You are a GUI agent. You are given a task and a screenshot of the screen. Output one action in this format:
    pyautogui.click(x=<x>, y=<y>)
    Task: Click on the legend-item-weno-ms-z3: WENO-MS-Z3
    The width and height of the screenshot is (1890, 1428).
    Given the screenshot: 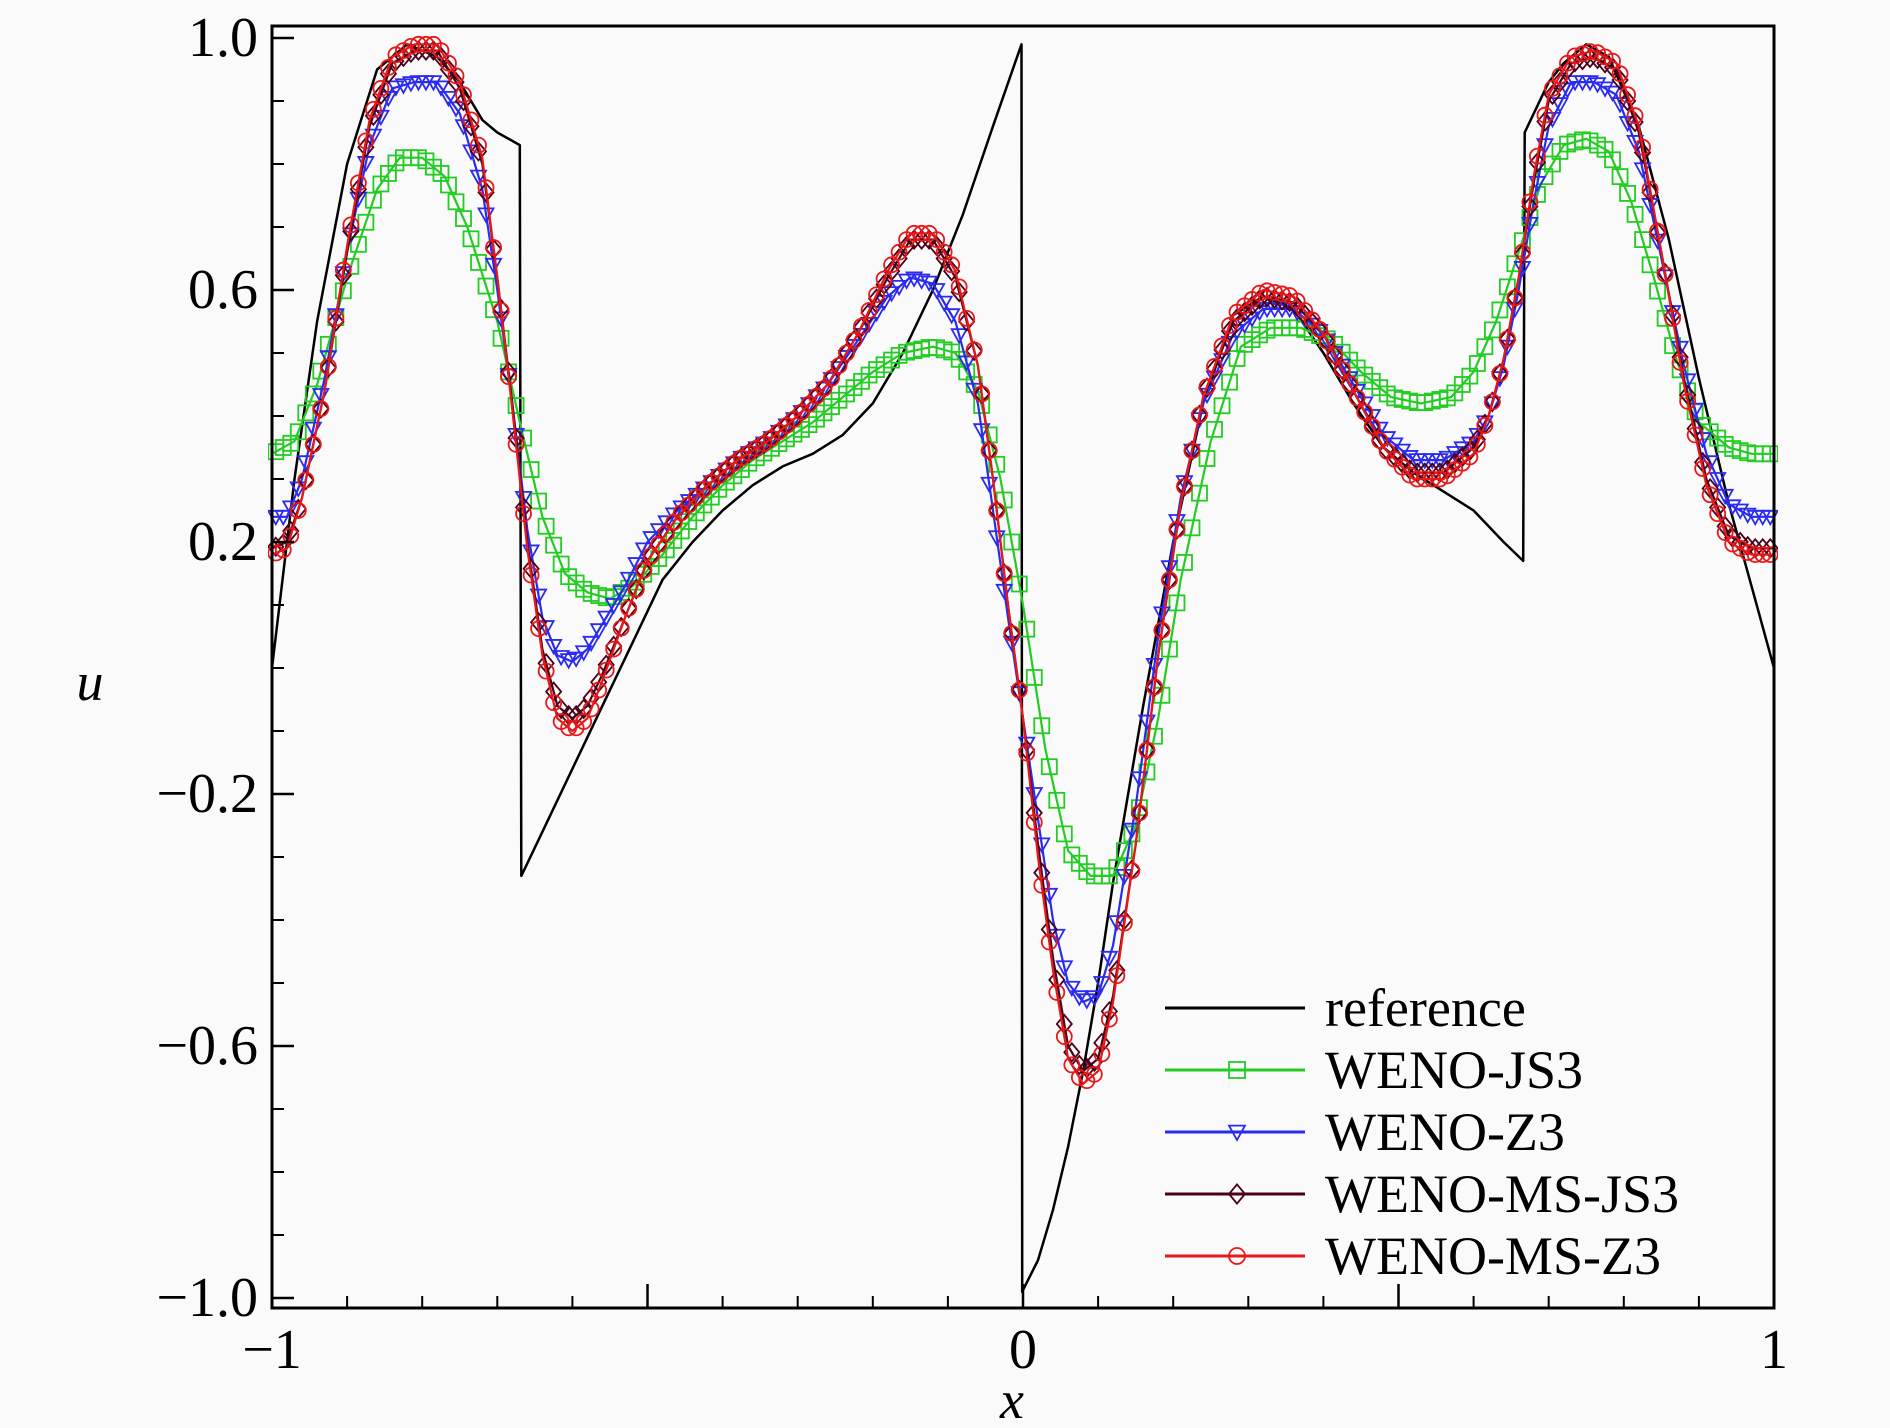 What is the action you would take?
    pyautogui.click(x=1413, y=1256)
    